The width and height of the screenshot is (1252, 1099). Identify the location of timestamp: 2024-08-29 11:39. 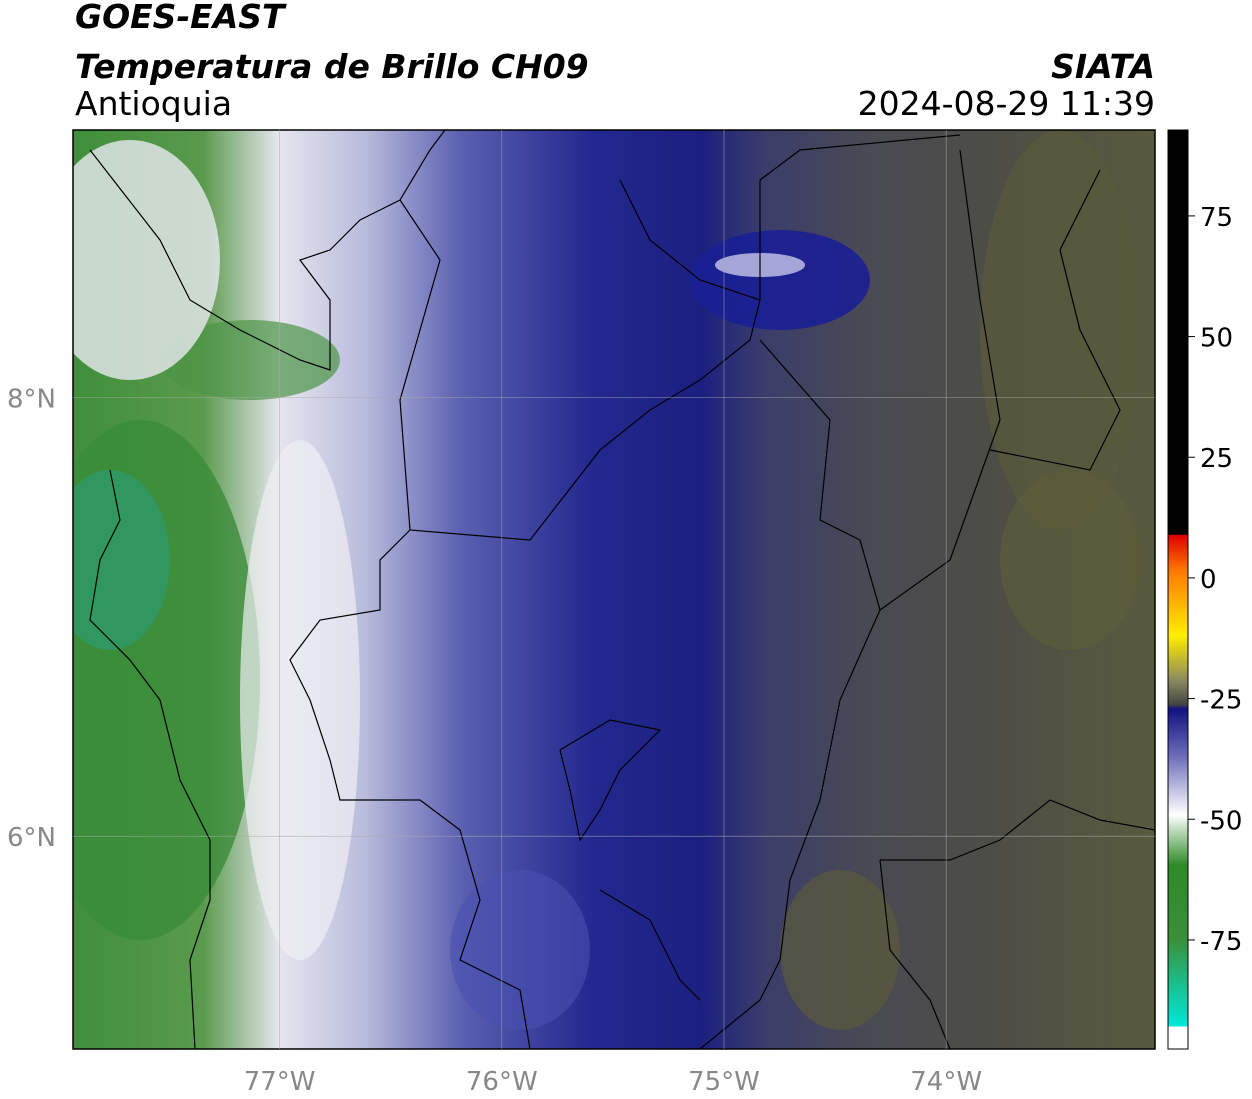
(1006, 103).